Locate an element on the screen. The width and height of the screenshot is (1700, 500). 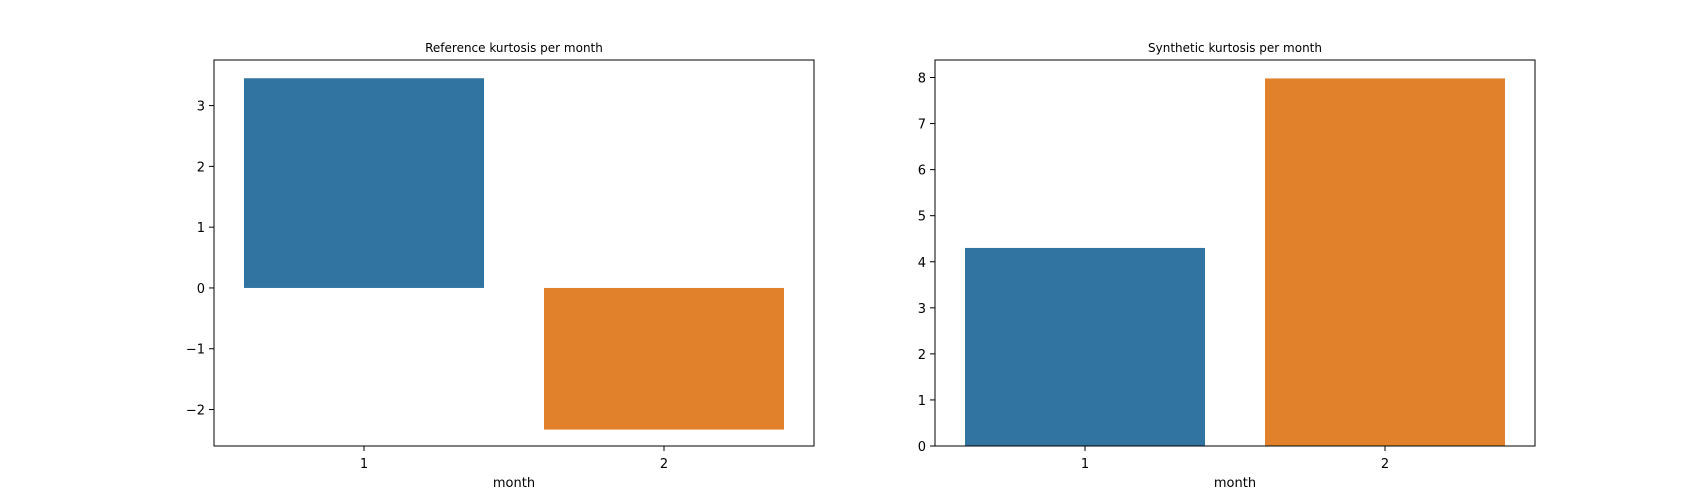
chart-title: Reference kurtosis per month is located at coordinates (514, 48).